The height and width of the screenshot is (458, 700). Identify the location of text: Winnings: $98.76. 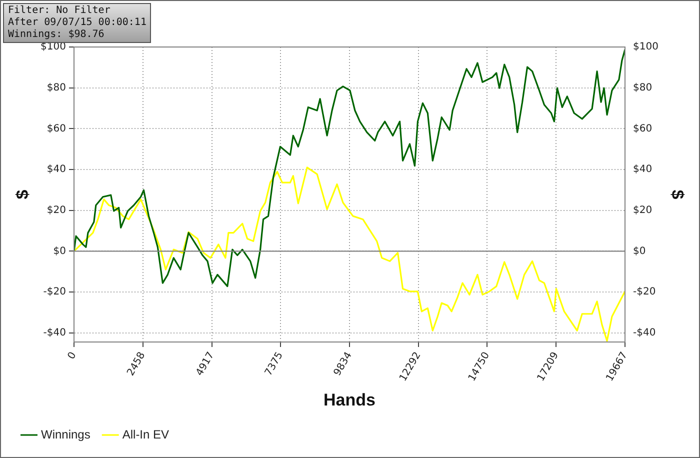
(57, 35).